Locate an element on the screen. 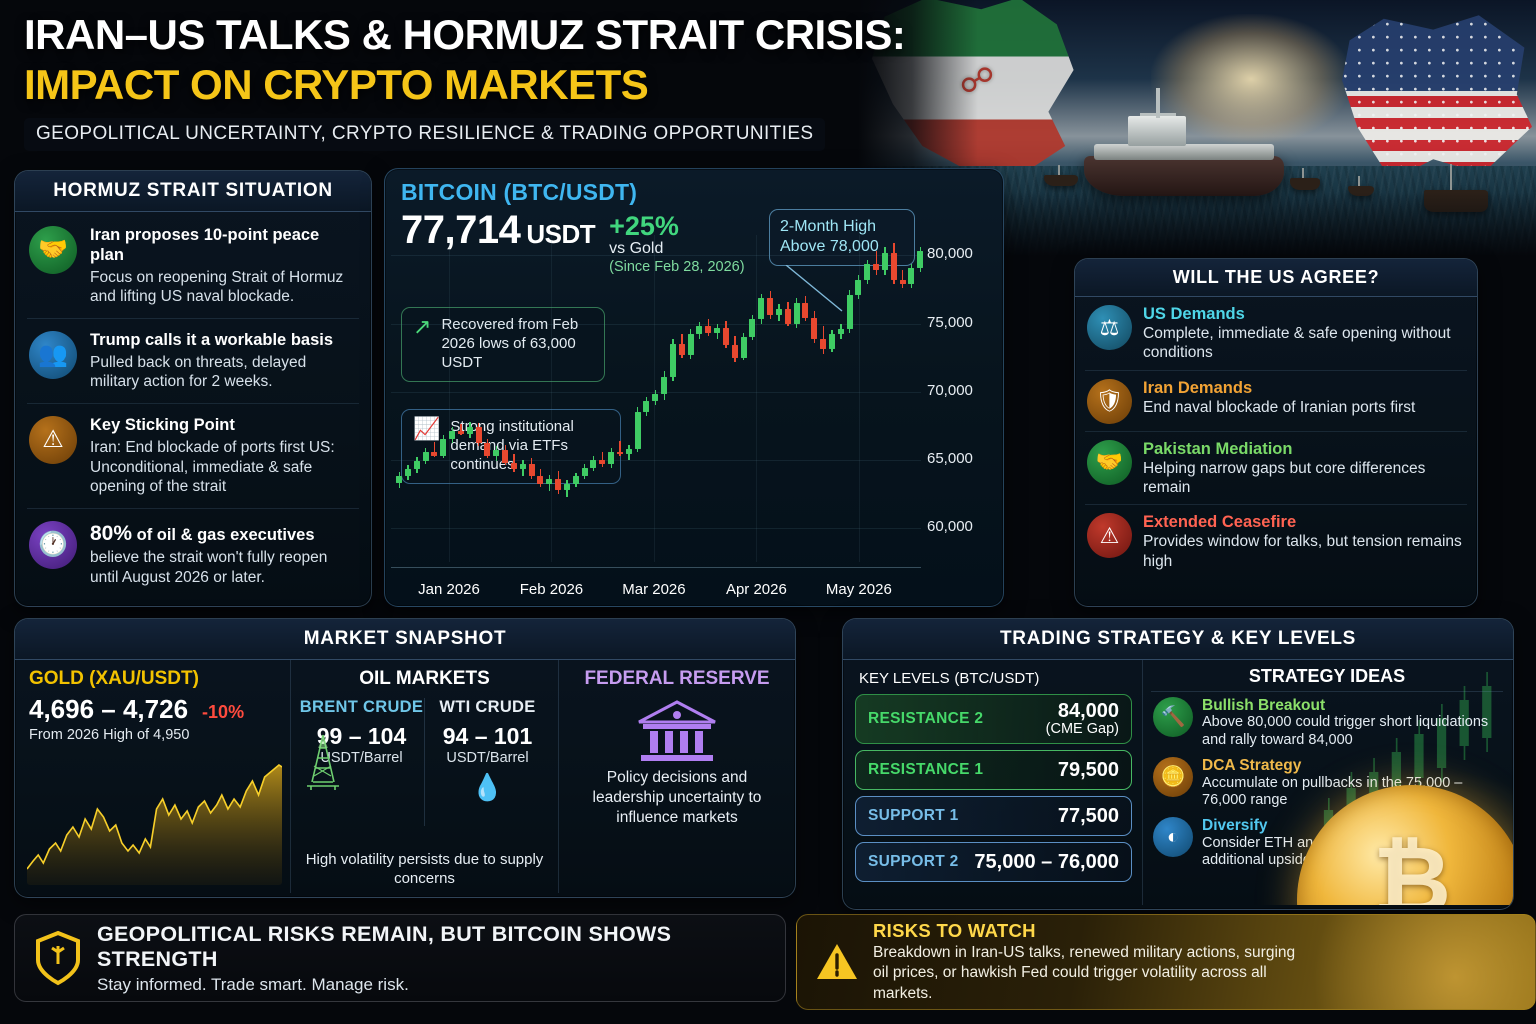 The width and height of the screenshot is (1536, 1024). people-icon: 👥 is located at coordinates (53, 354).